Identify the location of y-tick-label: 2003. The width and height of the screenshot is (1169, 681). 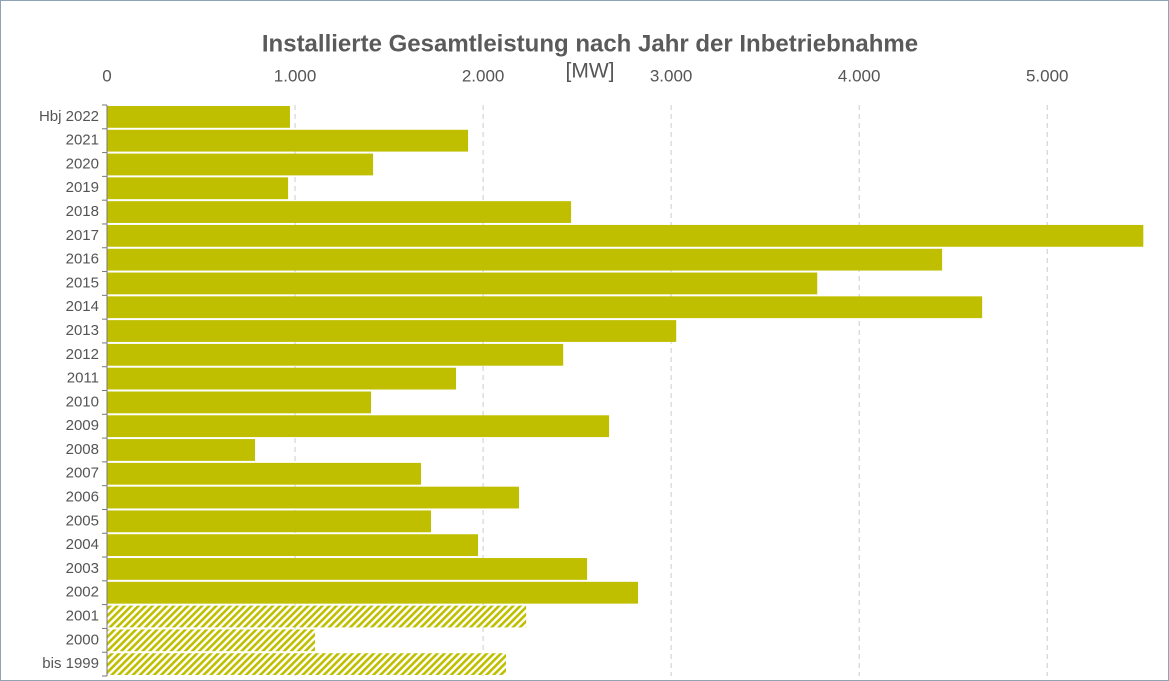
(82, 568).